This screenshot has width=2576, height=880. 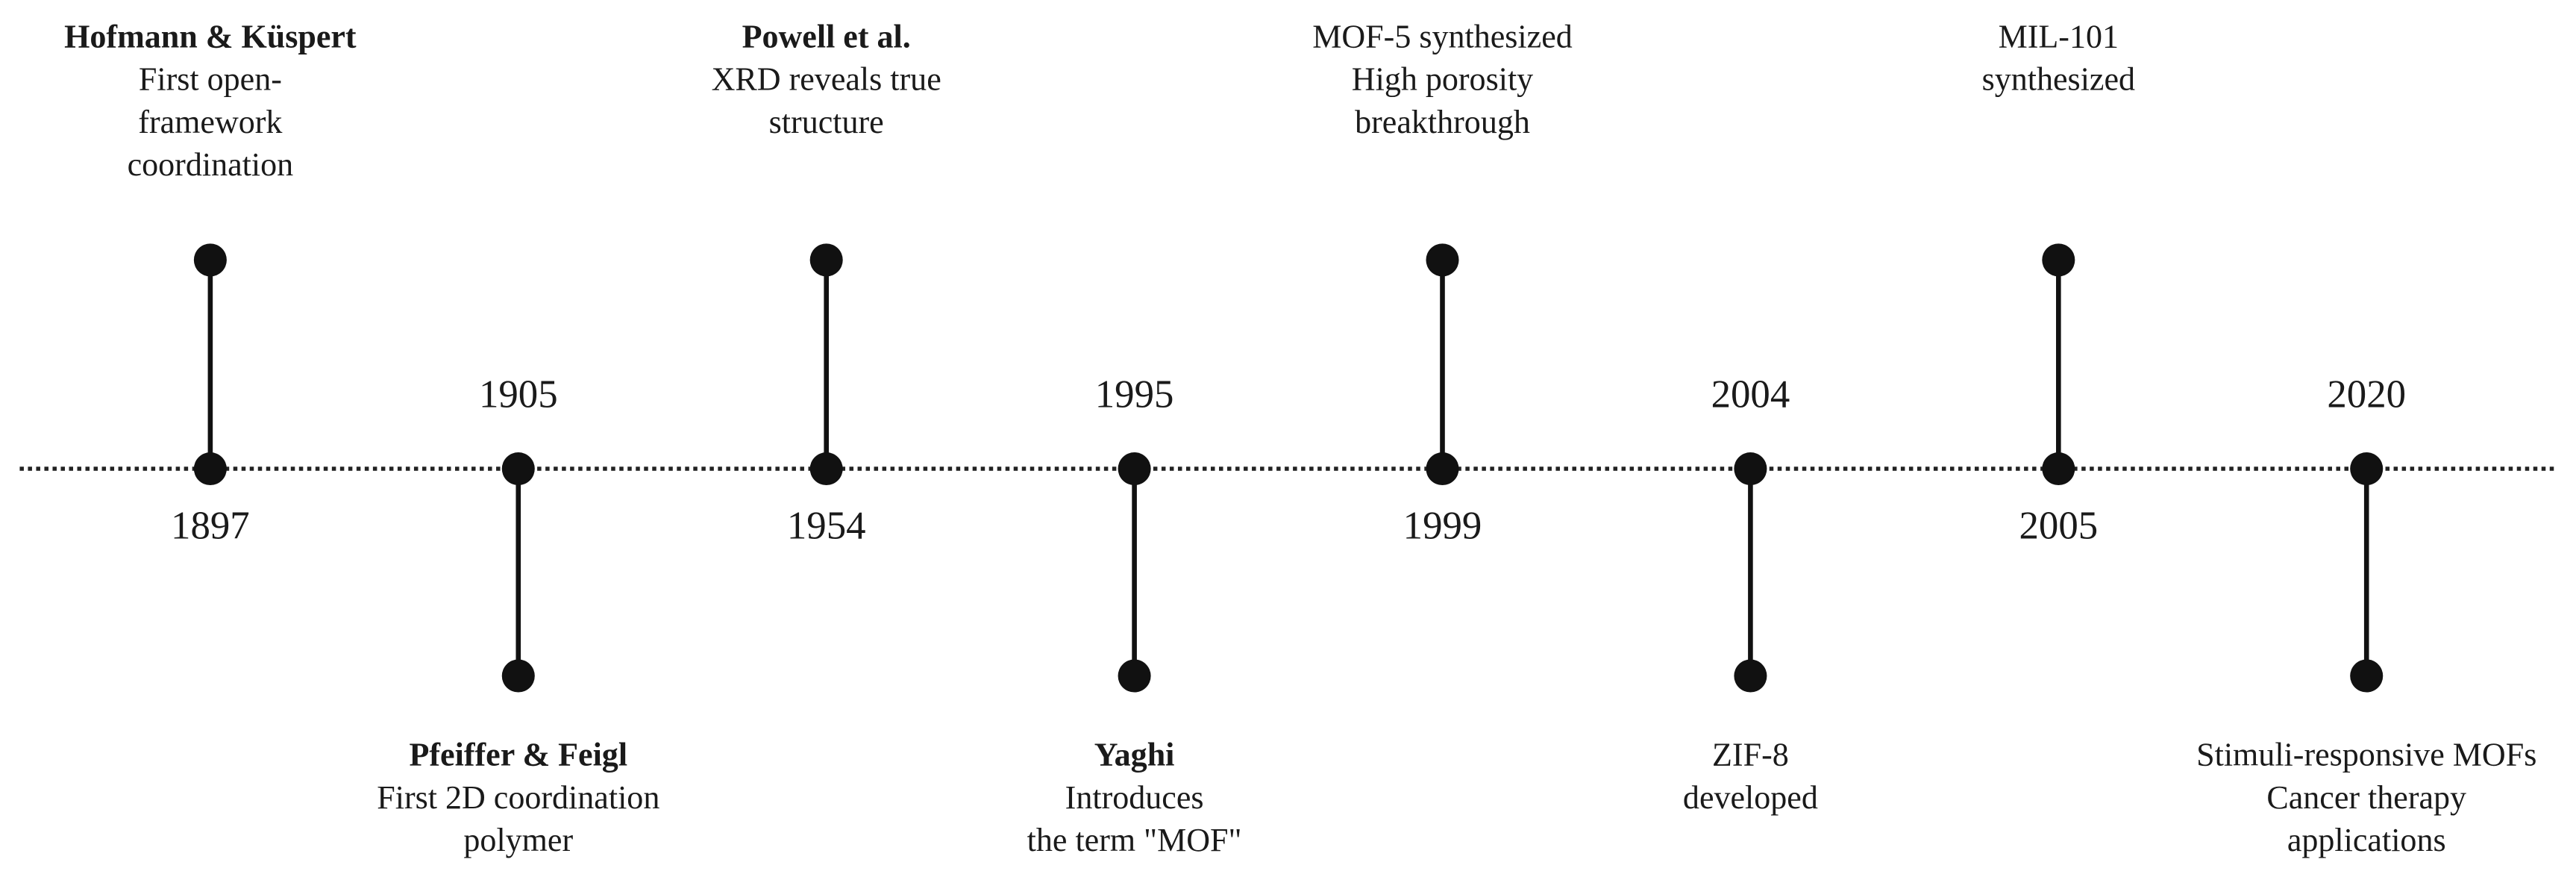 I want to click on event-text: MOF-5 synthesized, so click(x=1442, y=36).